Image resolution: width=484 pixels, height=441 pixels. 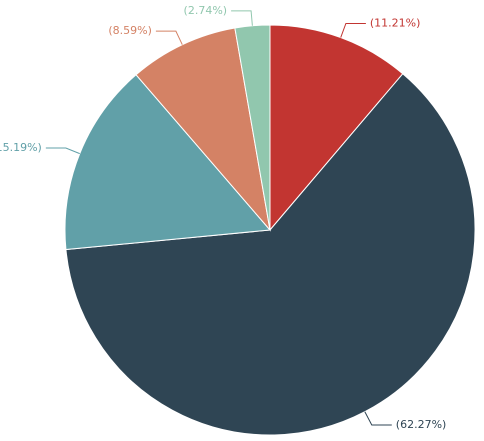 I want to click on data-label: (8.59%), so click(x=130, y=30).